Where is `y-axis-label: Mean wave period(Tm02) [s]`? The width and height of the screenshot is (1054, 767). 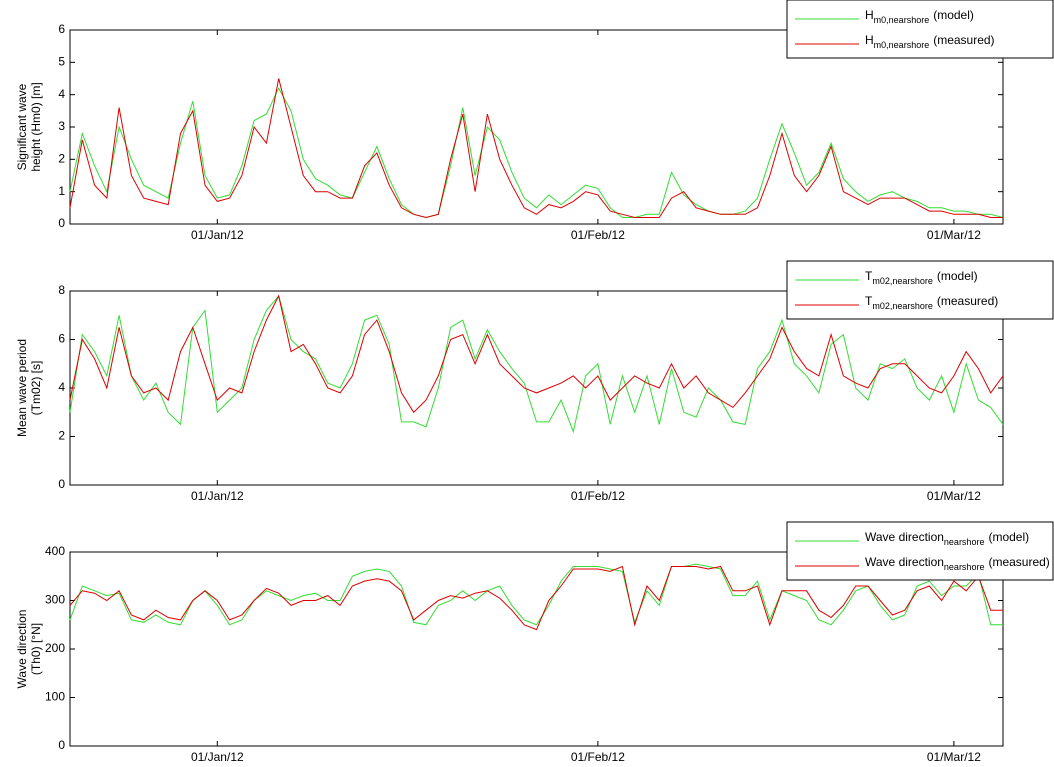
y-axis-label: Mean wave period(Tm02) [s] is located at coordinates (29, 388).